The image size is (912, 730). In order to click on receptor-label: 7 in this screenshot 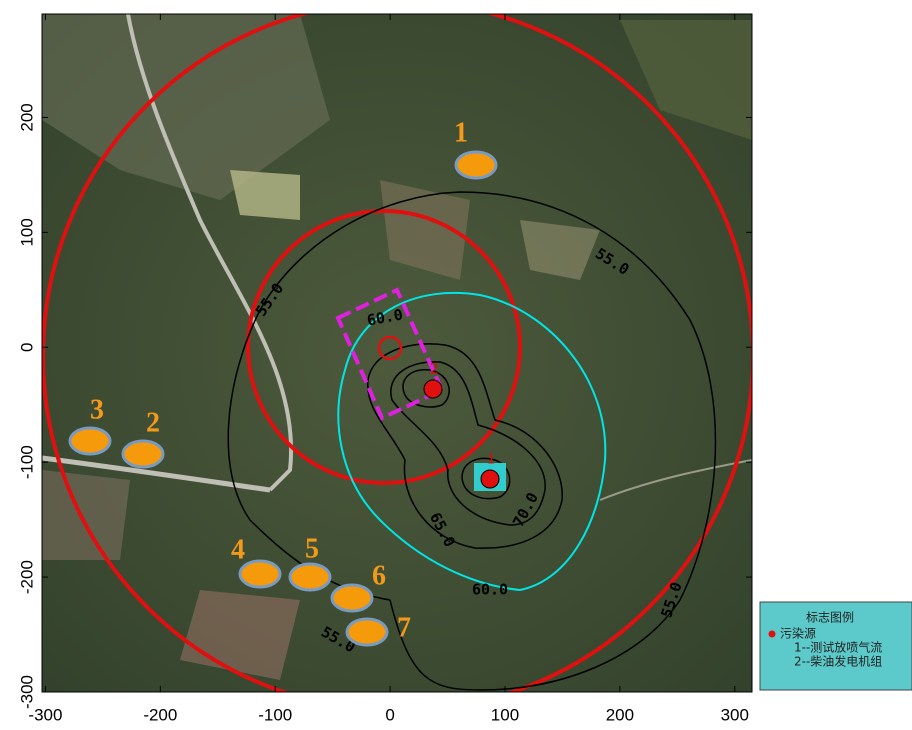, I will do `click(404, 627)`.